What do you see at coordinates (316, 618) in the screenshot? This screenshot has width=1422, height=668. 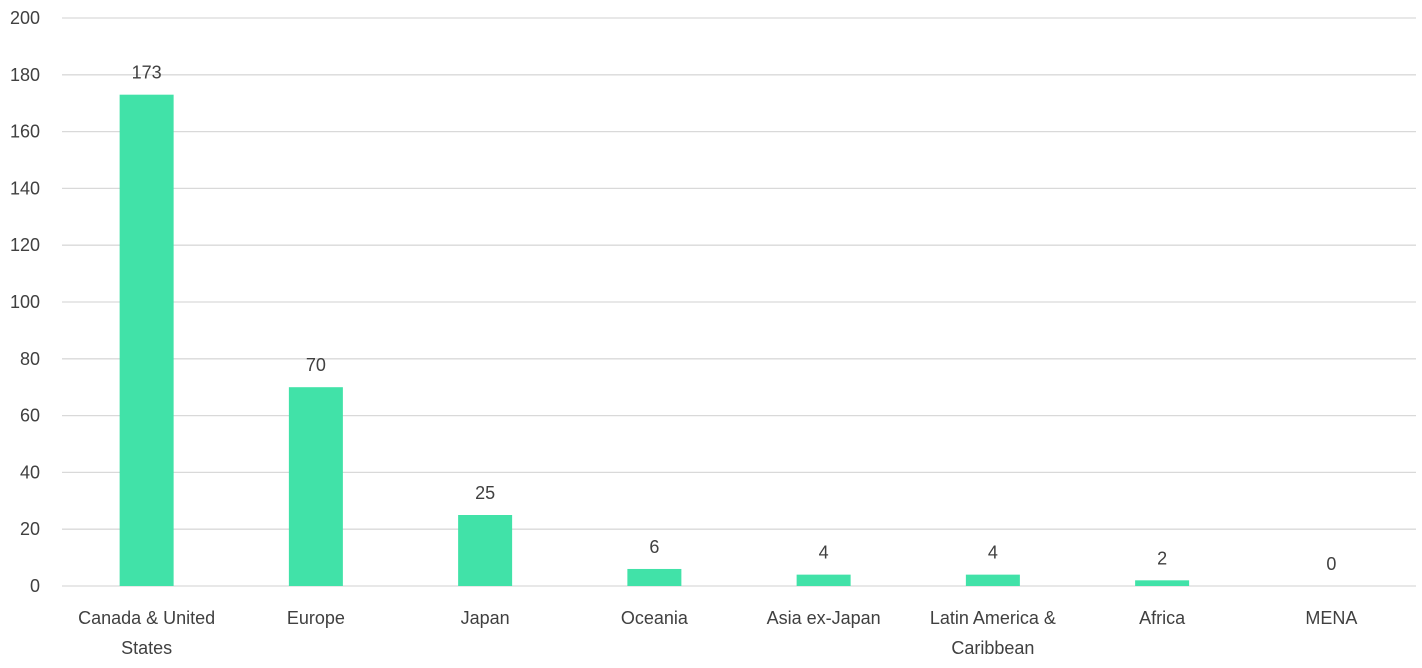 I see `category-label-1: Europe` at bounding box center [316, 618].